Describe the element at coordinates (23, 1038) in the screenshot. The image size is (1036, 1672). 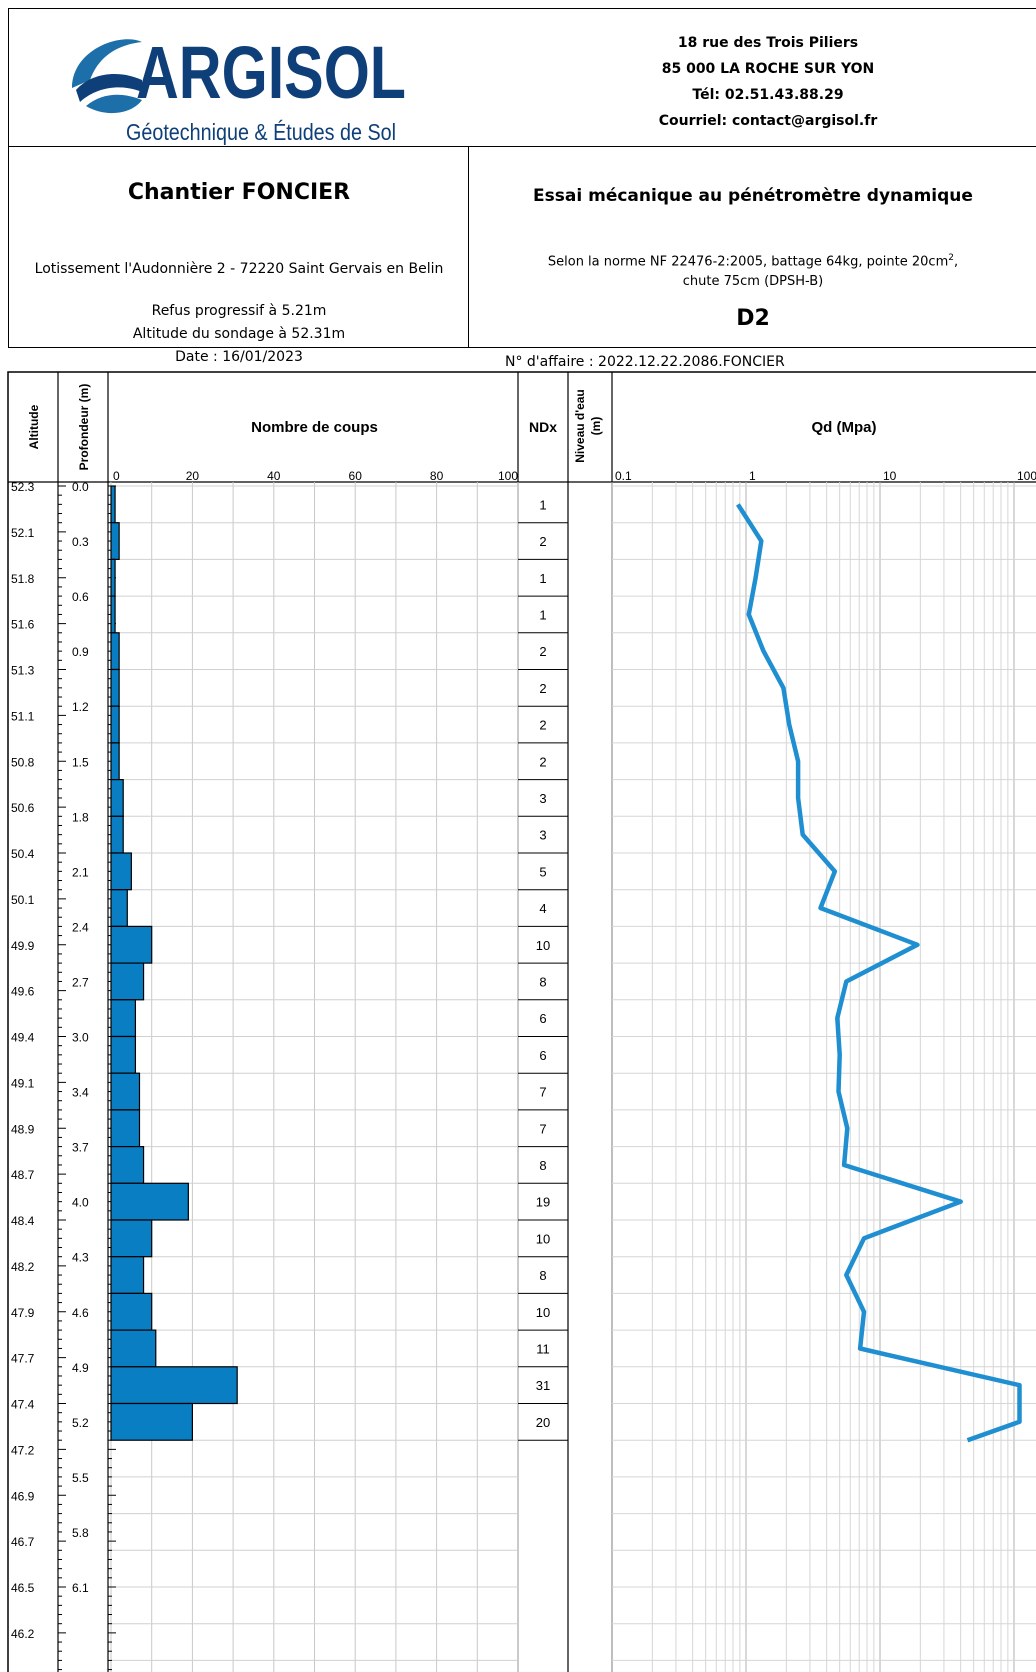
I see `altitude-tick-label: 49.4` at that location.